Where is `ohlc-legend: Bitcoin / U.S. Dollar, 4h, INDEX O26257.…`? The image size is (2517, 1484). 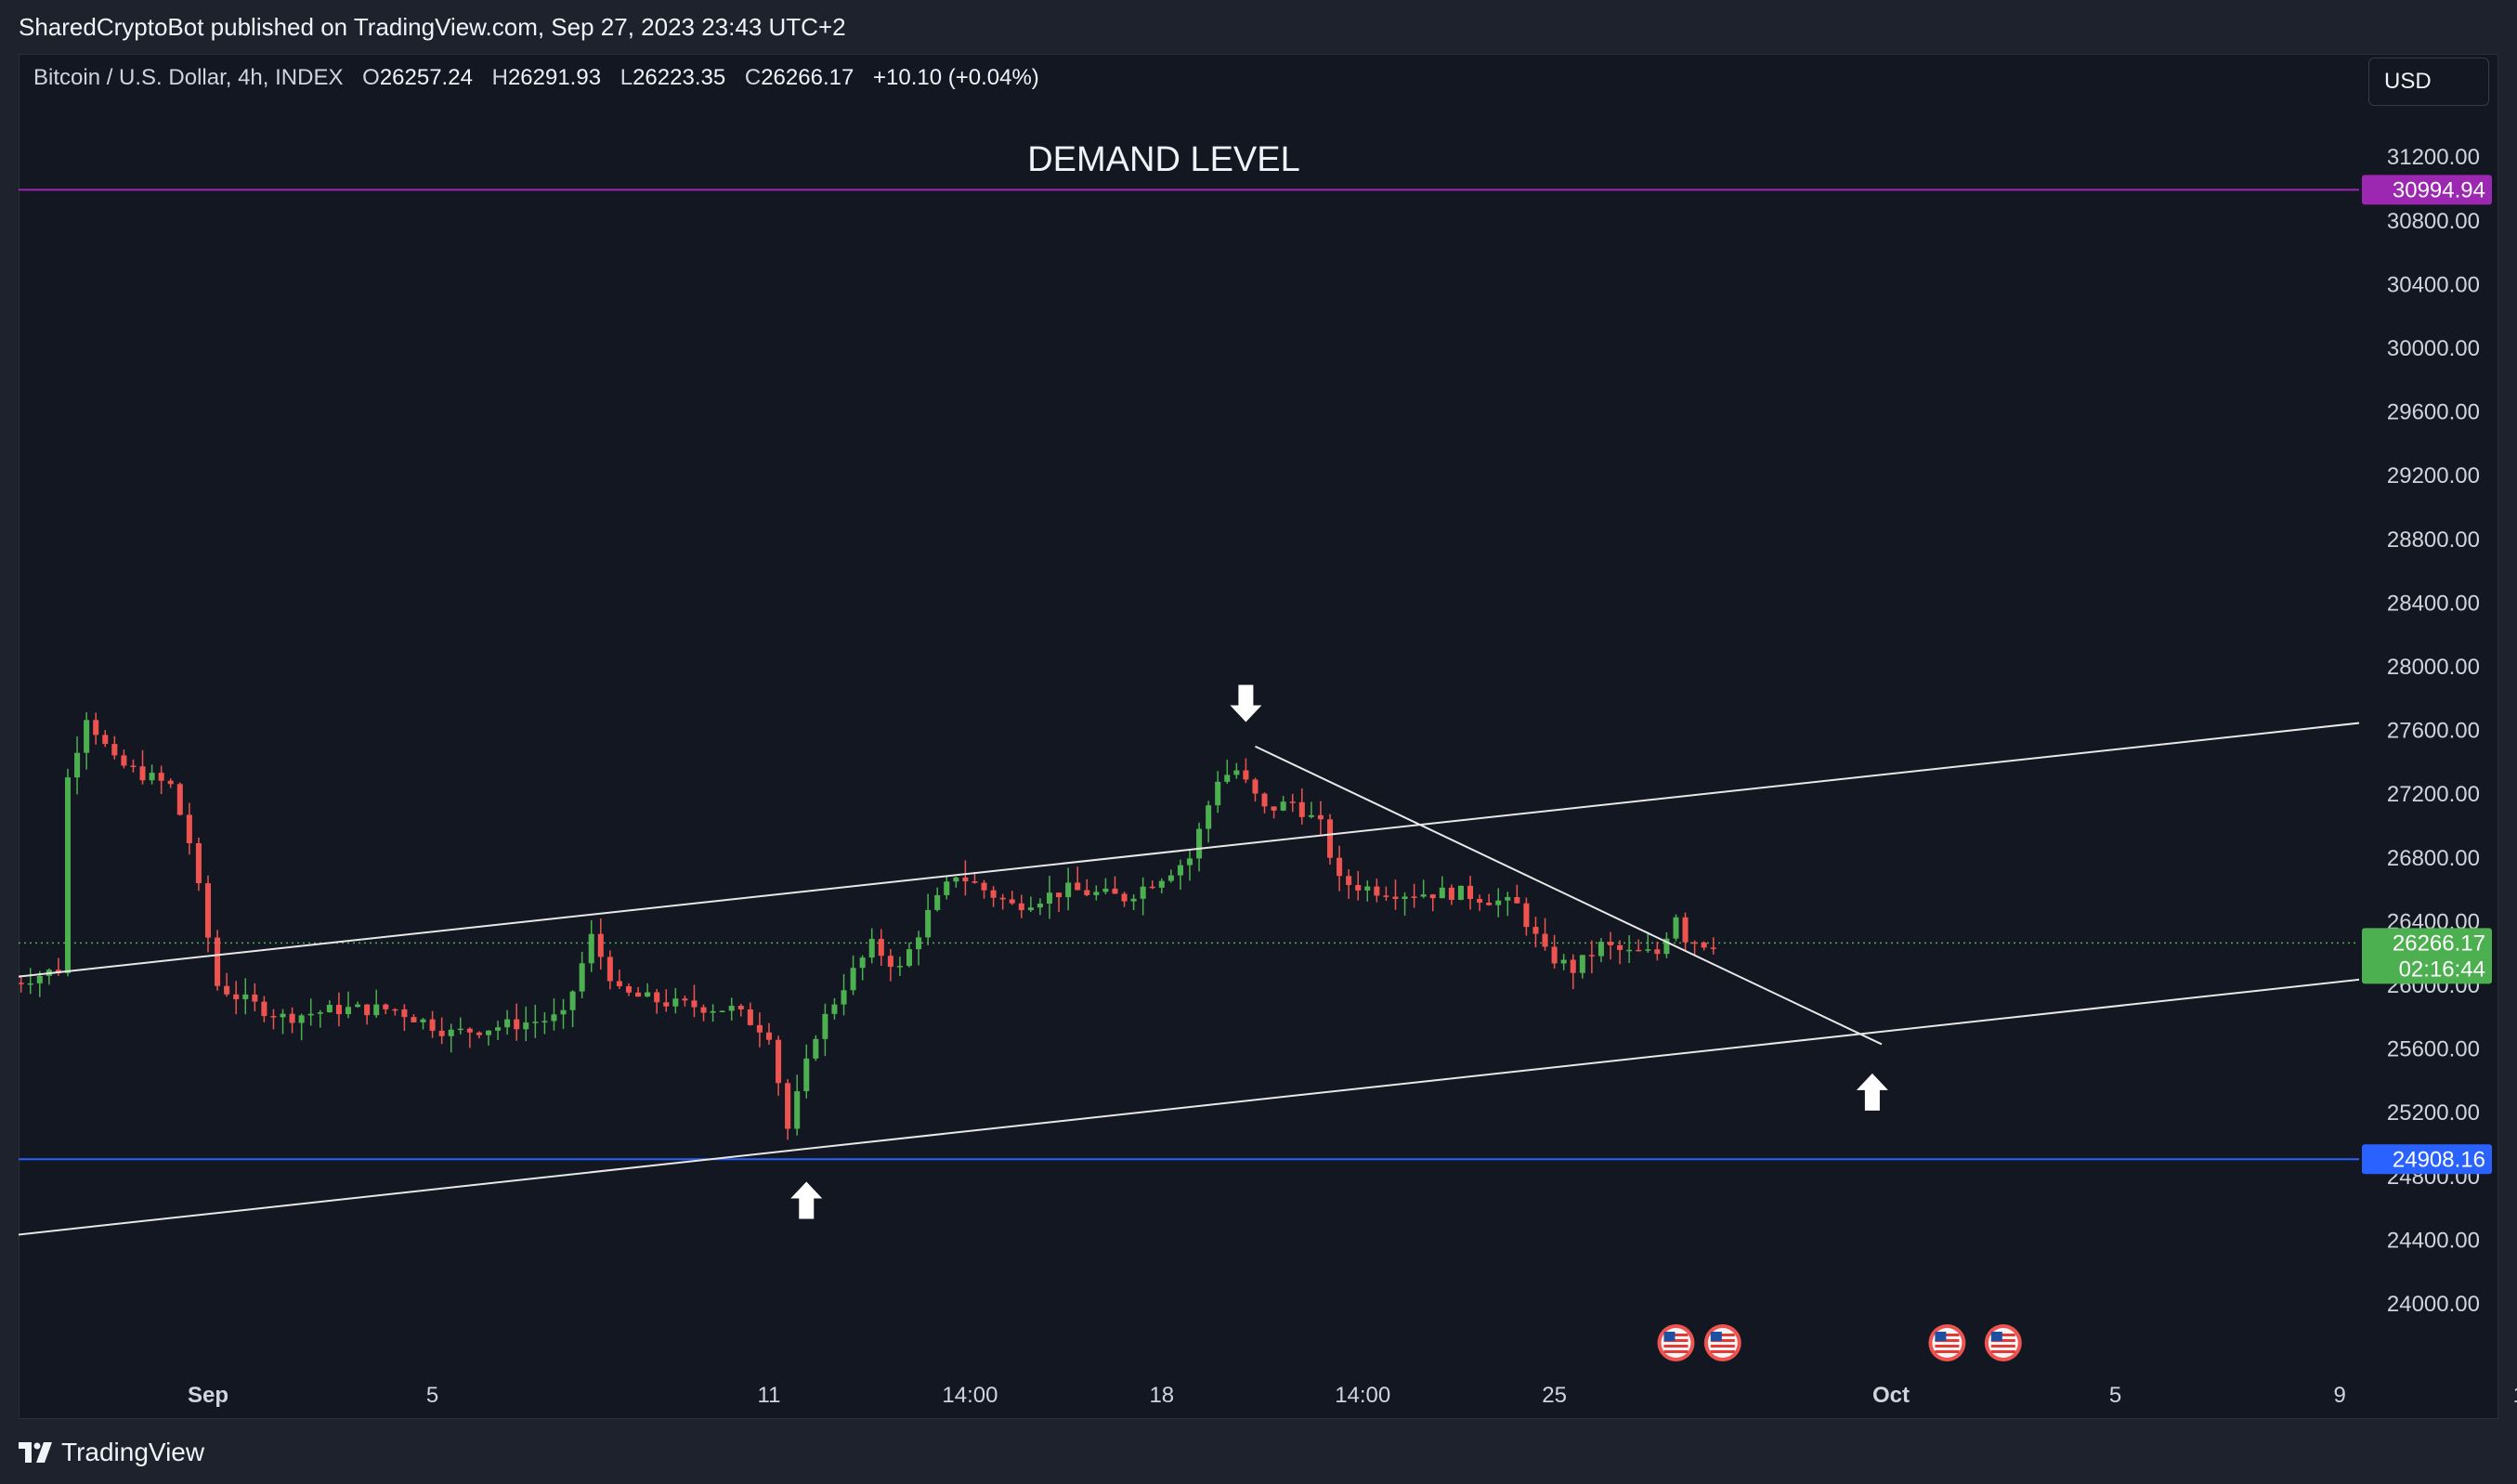
ohlc-legend: Bitcoin / U.S. Dollar, 4h, INDEX O26257.… is located at coordinates (536, 78).